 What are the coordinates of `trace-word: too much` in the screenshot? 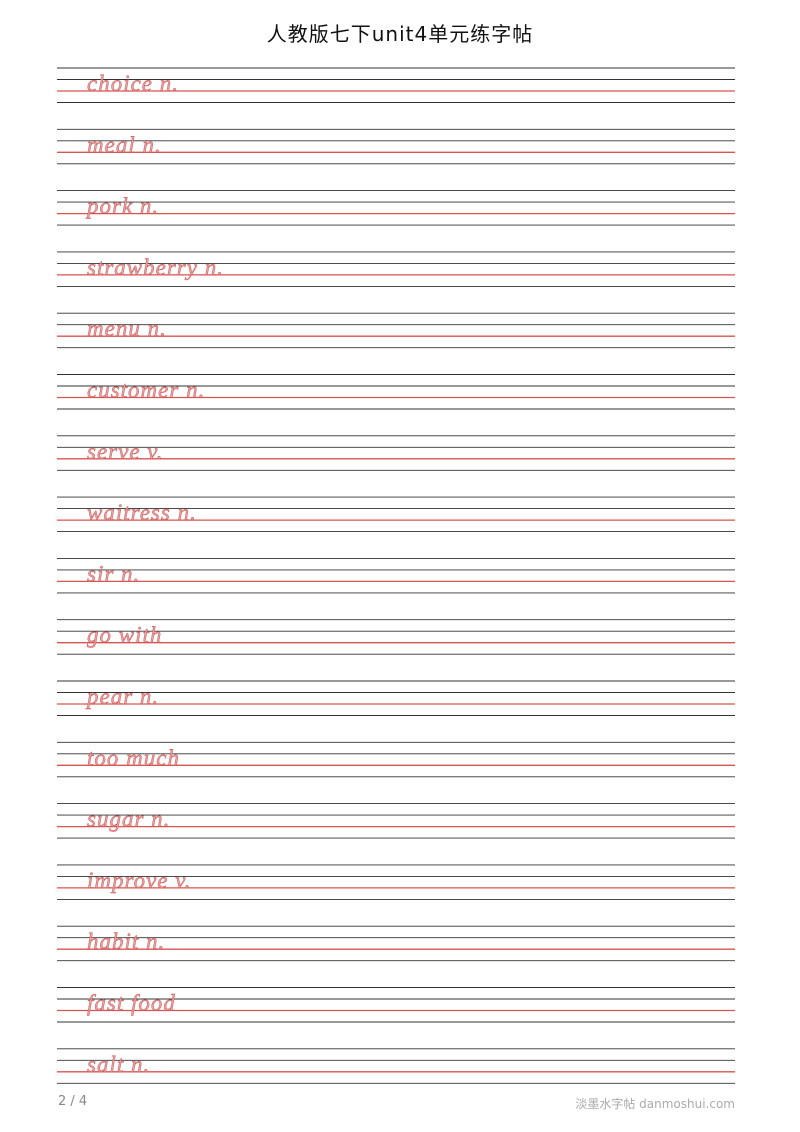 It's located at (133, 757).